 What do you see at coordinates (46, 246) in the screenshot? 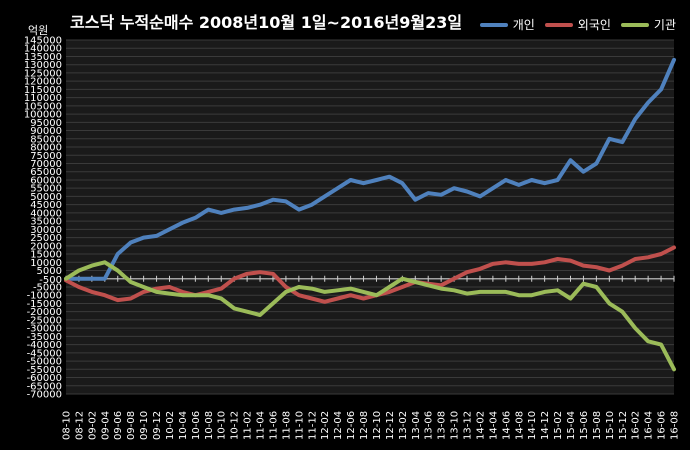
I see `y-tick-label: 20000` at bounding box center [46, 246].